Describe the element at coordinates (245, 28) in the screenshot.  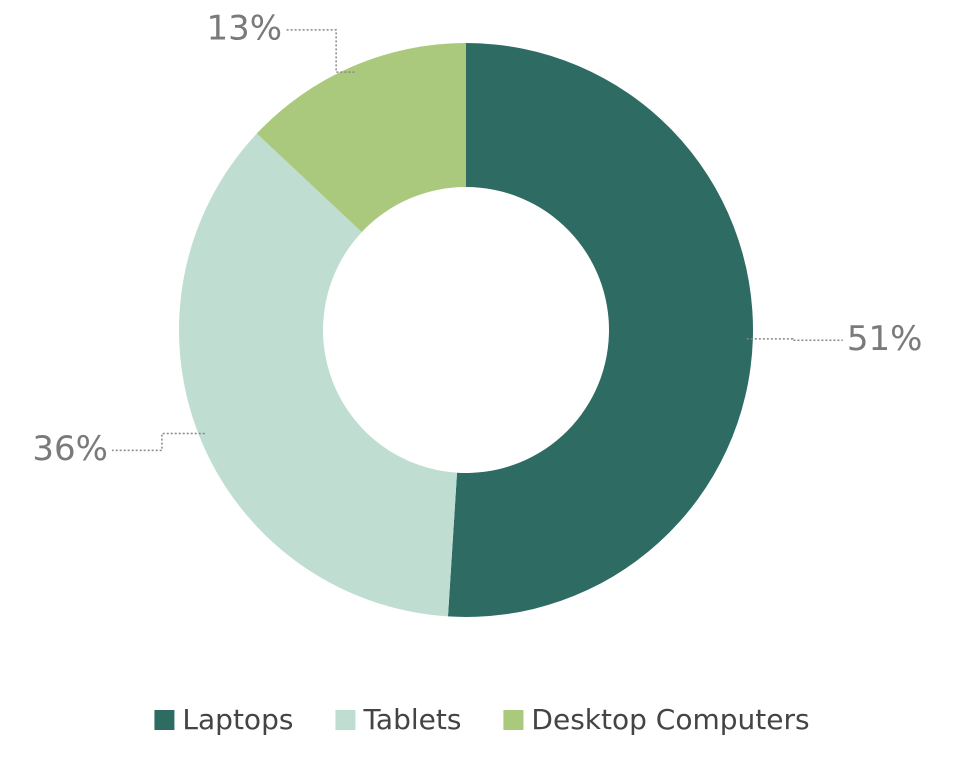
I see `value-label: 13%` at that location.